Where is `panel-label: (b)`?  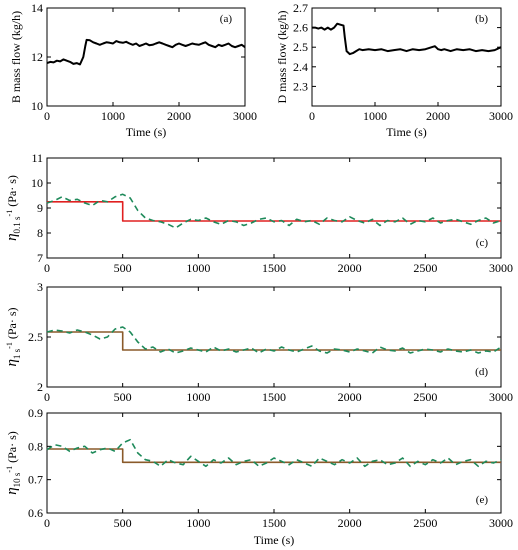
panel-label: (b) is located at coordinates (481, 19).